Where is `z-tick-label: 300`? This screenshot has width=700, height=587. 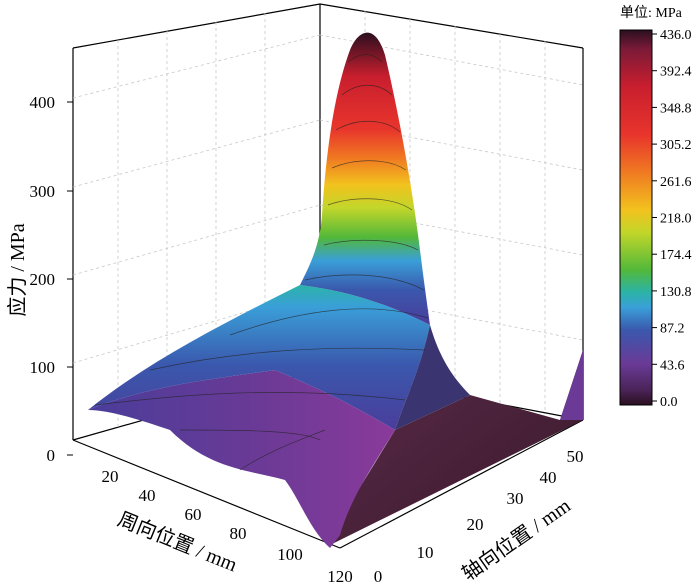
z-tick-label: 300 is located at coordinates (43, 191).